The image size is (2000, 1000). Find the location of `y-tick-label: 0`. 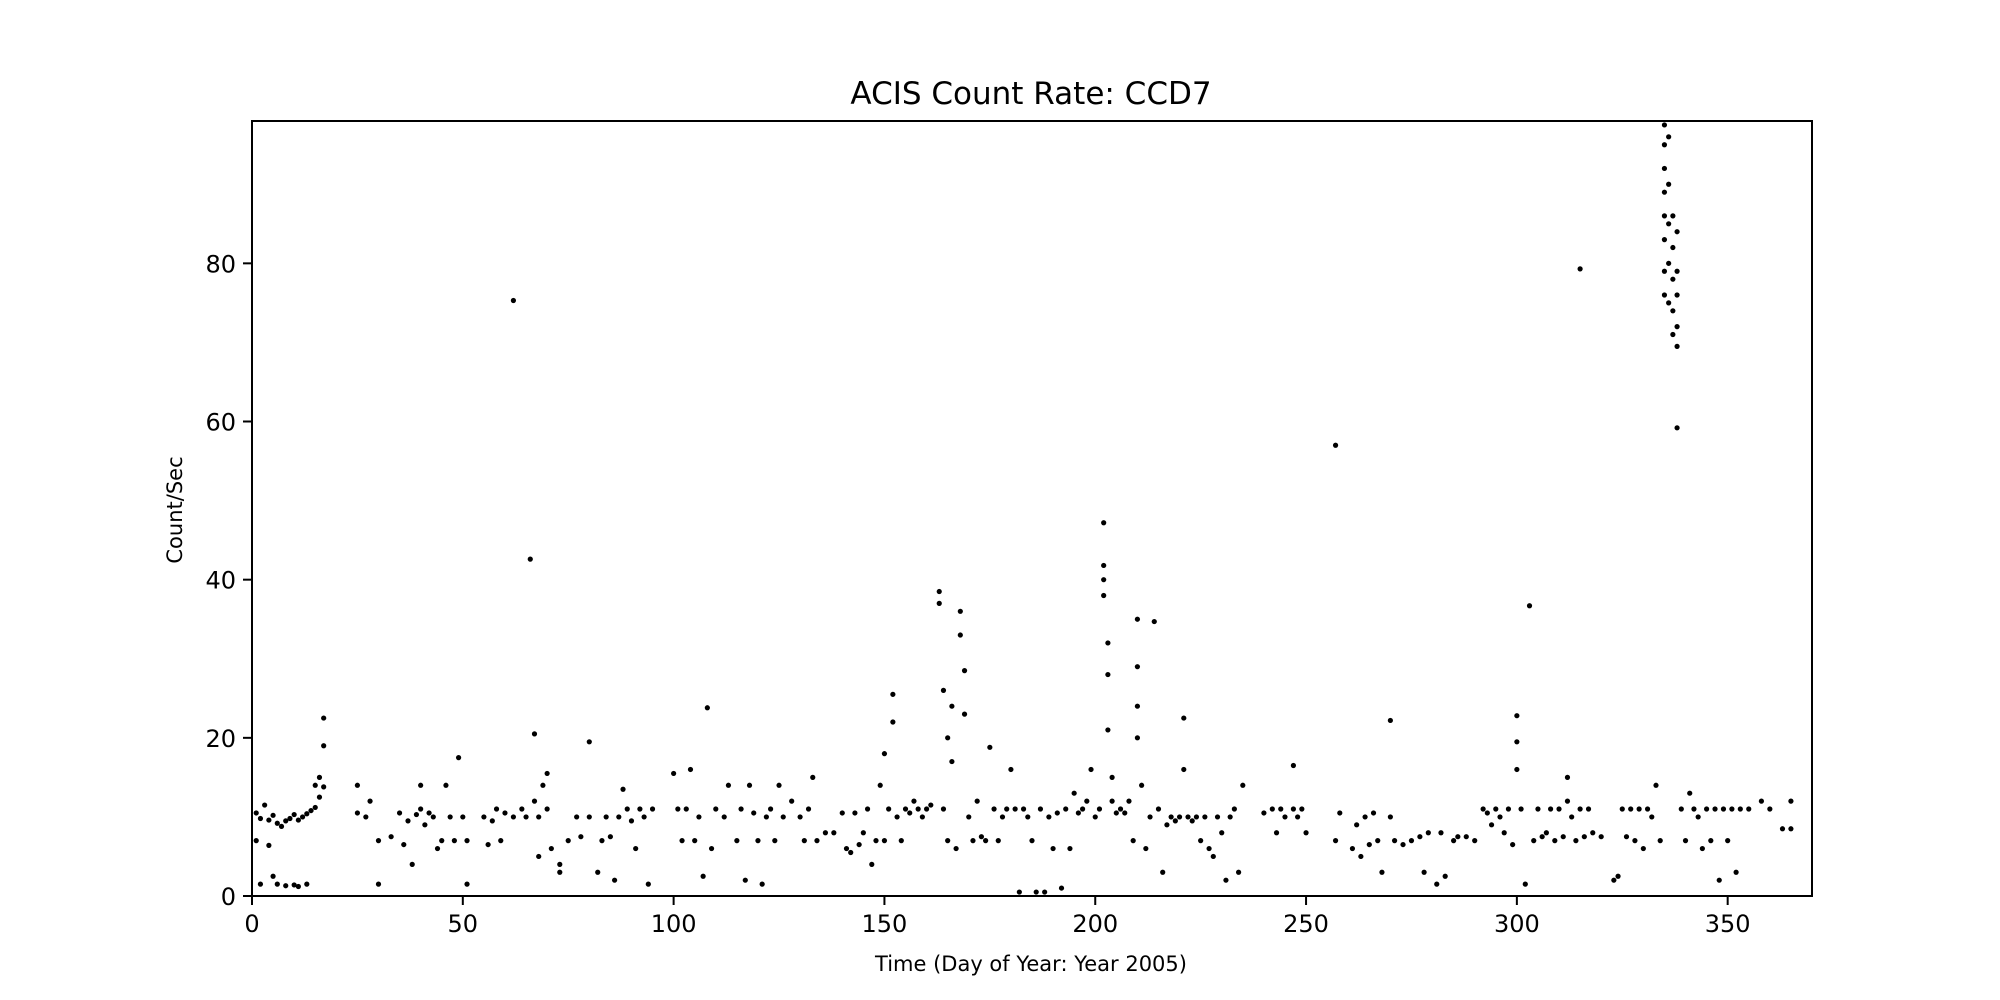

y-tick-label: 0 is located at coordinates (228, 897).